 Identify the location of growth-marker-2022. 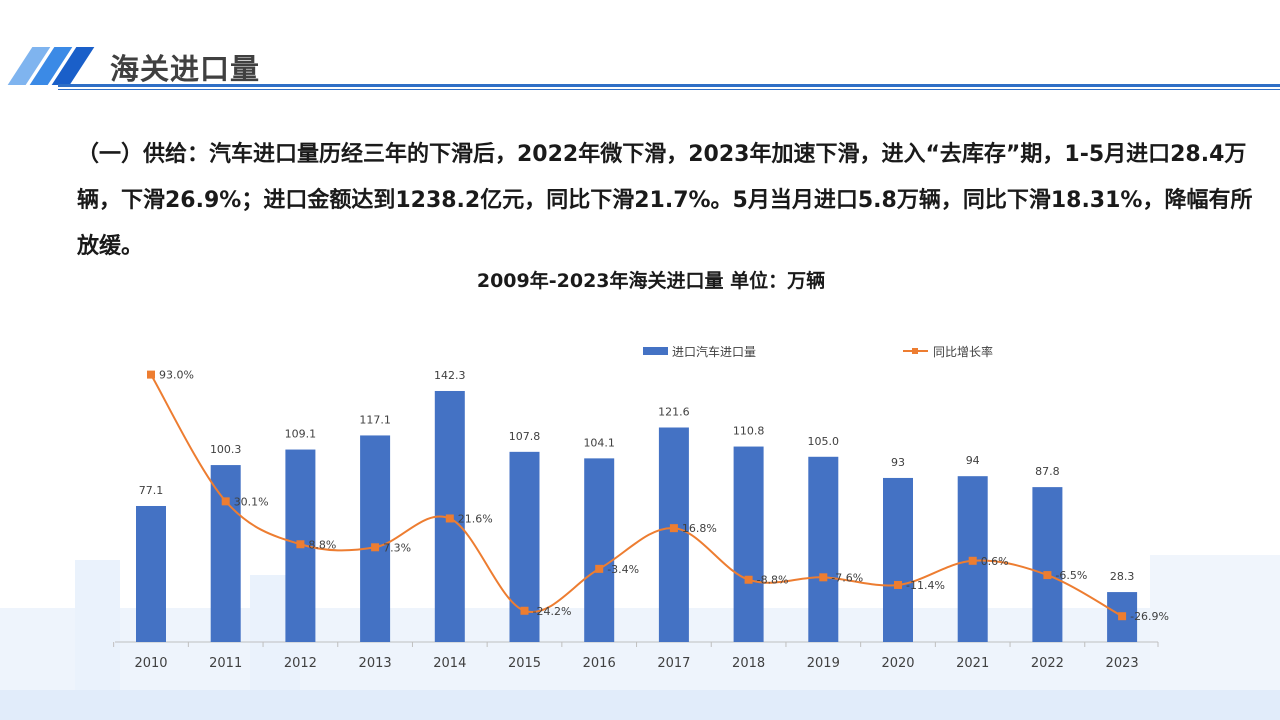
(1047, 575).